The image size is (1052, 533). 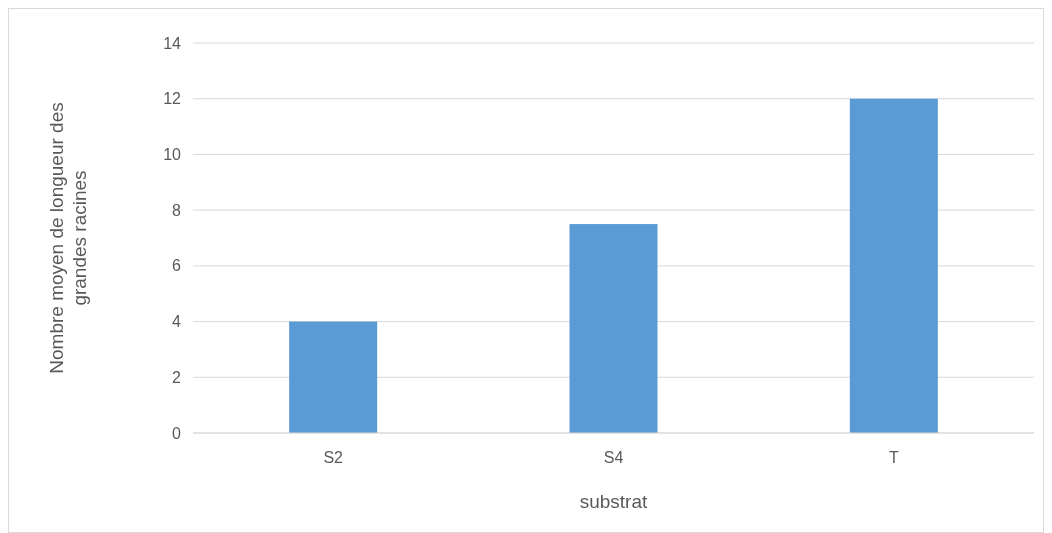 What do you see at coordinates (614, 501) in the screenshot?
I see `x-axis-title: substrat` at bounding box center [614, 501].